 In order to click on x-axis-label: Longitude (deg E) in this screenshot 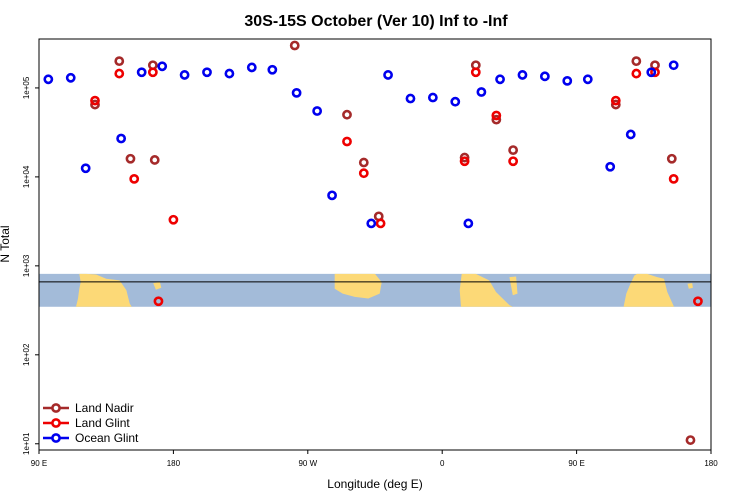, I will do `click(374, 484)`.